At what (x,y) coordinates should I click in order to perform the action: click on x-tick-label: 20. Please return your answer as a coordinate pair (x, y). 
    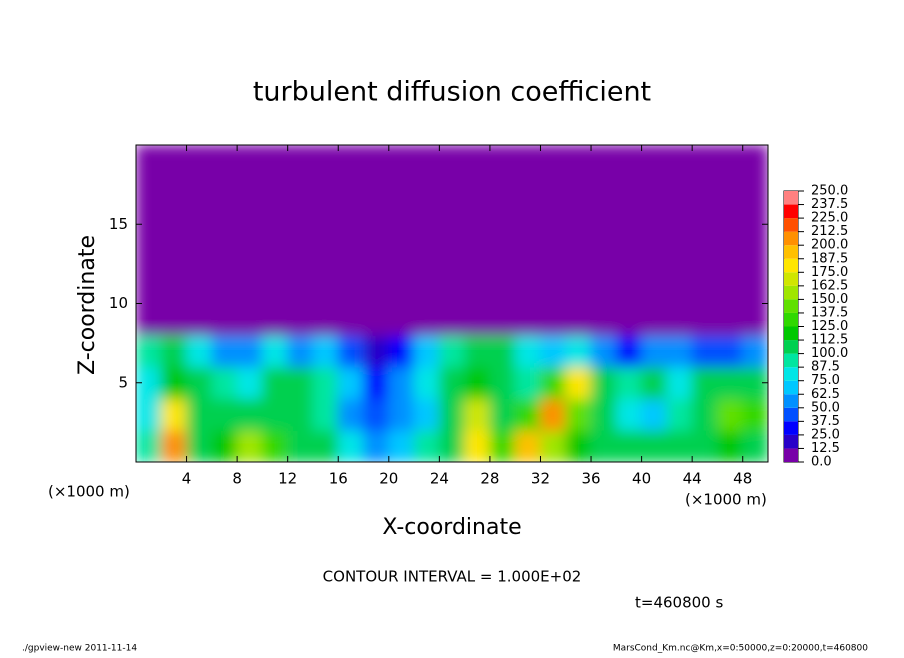
    Looking at the image, I should click on (388, 479).